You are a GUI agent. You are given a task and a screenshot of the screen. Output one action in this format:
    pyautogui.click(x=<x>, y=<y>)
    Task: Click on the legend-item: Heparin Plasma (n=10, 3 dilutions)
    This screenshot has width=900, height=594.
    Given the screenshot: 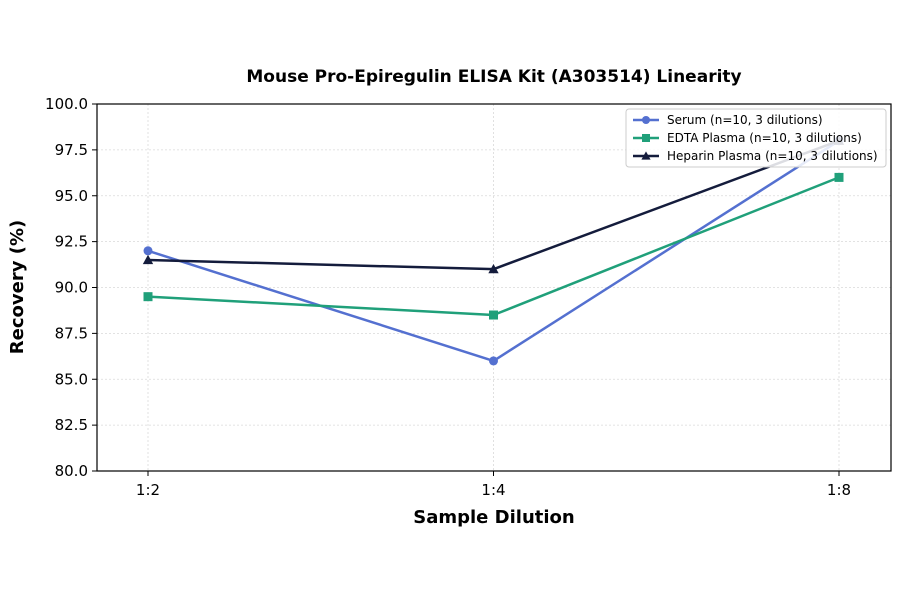 What is the action you would take?
    pyautogui.click(x=755, y=156)
    